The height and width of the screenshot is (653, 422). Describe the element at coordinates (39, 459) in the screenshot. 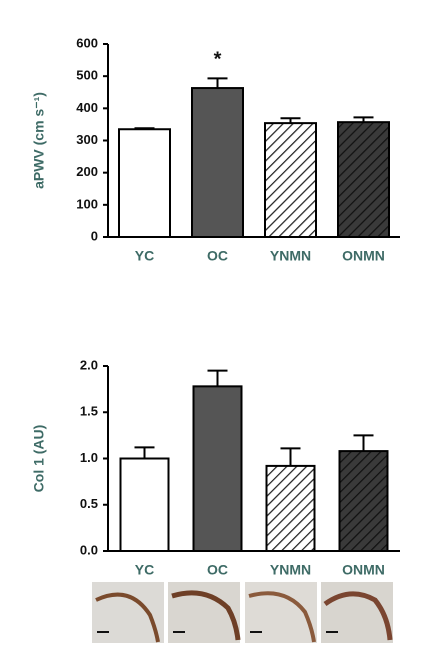

I see `y-axis-title: Col 1 (AU)` at that location.